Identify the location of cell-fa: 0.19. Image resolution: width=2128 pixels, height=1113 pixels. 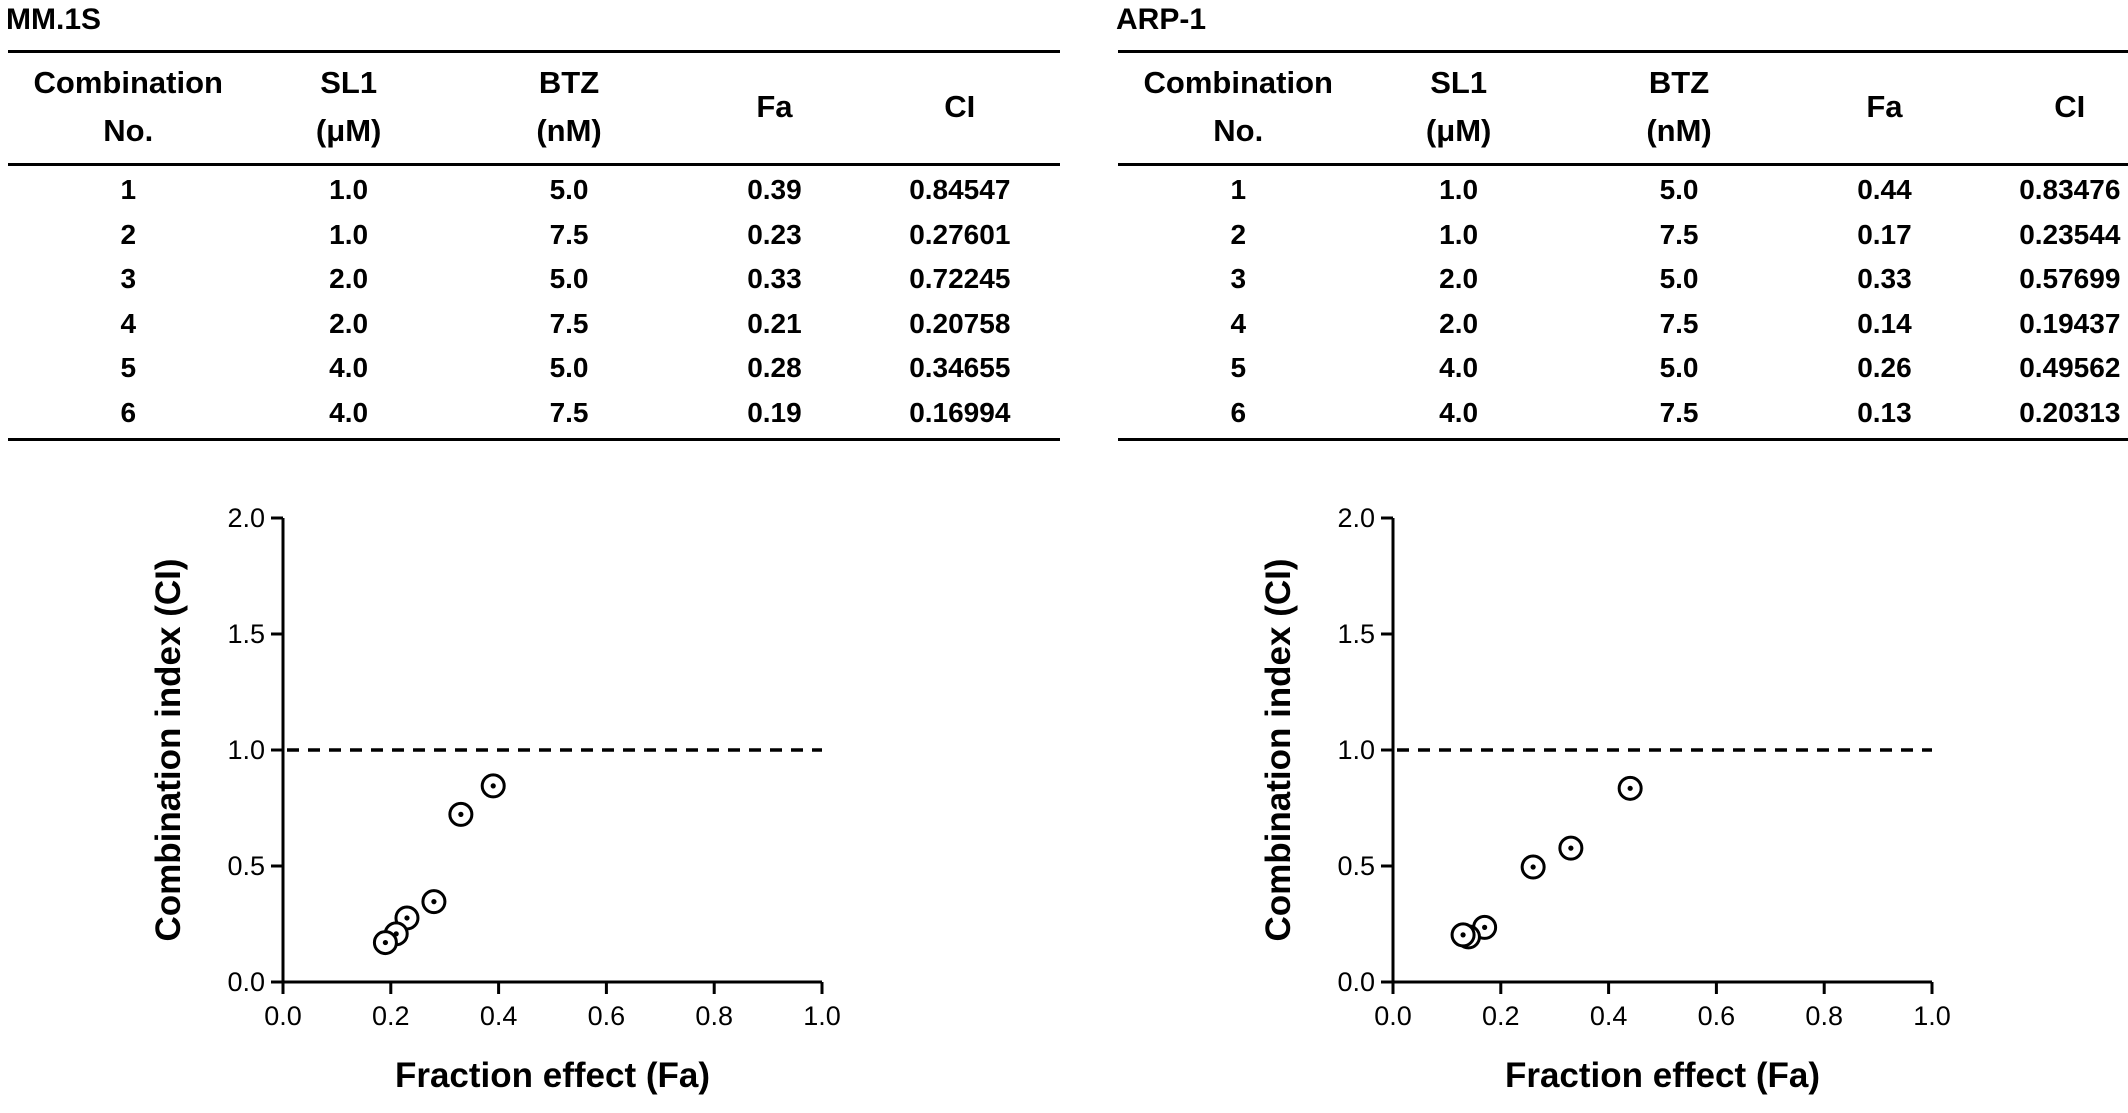
(774, 412).